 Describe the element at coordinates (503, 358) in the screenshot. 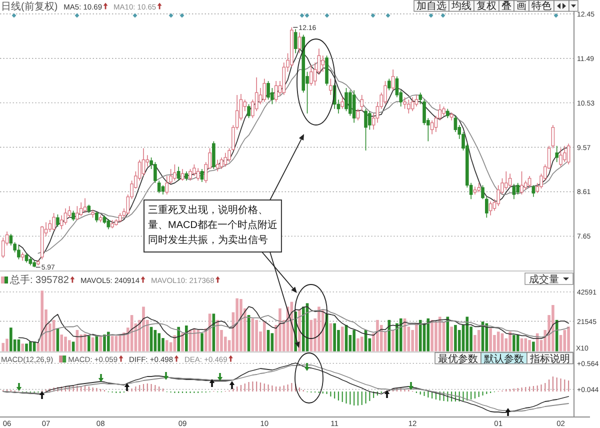

I see `annotation: 默认参数` at that location.